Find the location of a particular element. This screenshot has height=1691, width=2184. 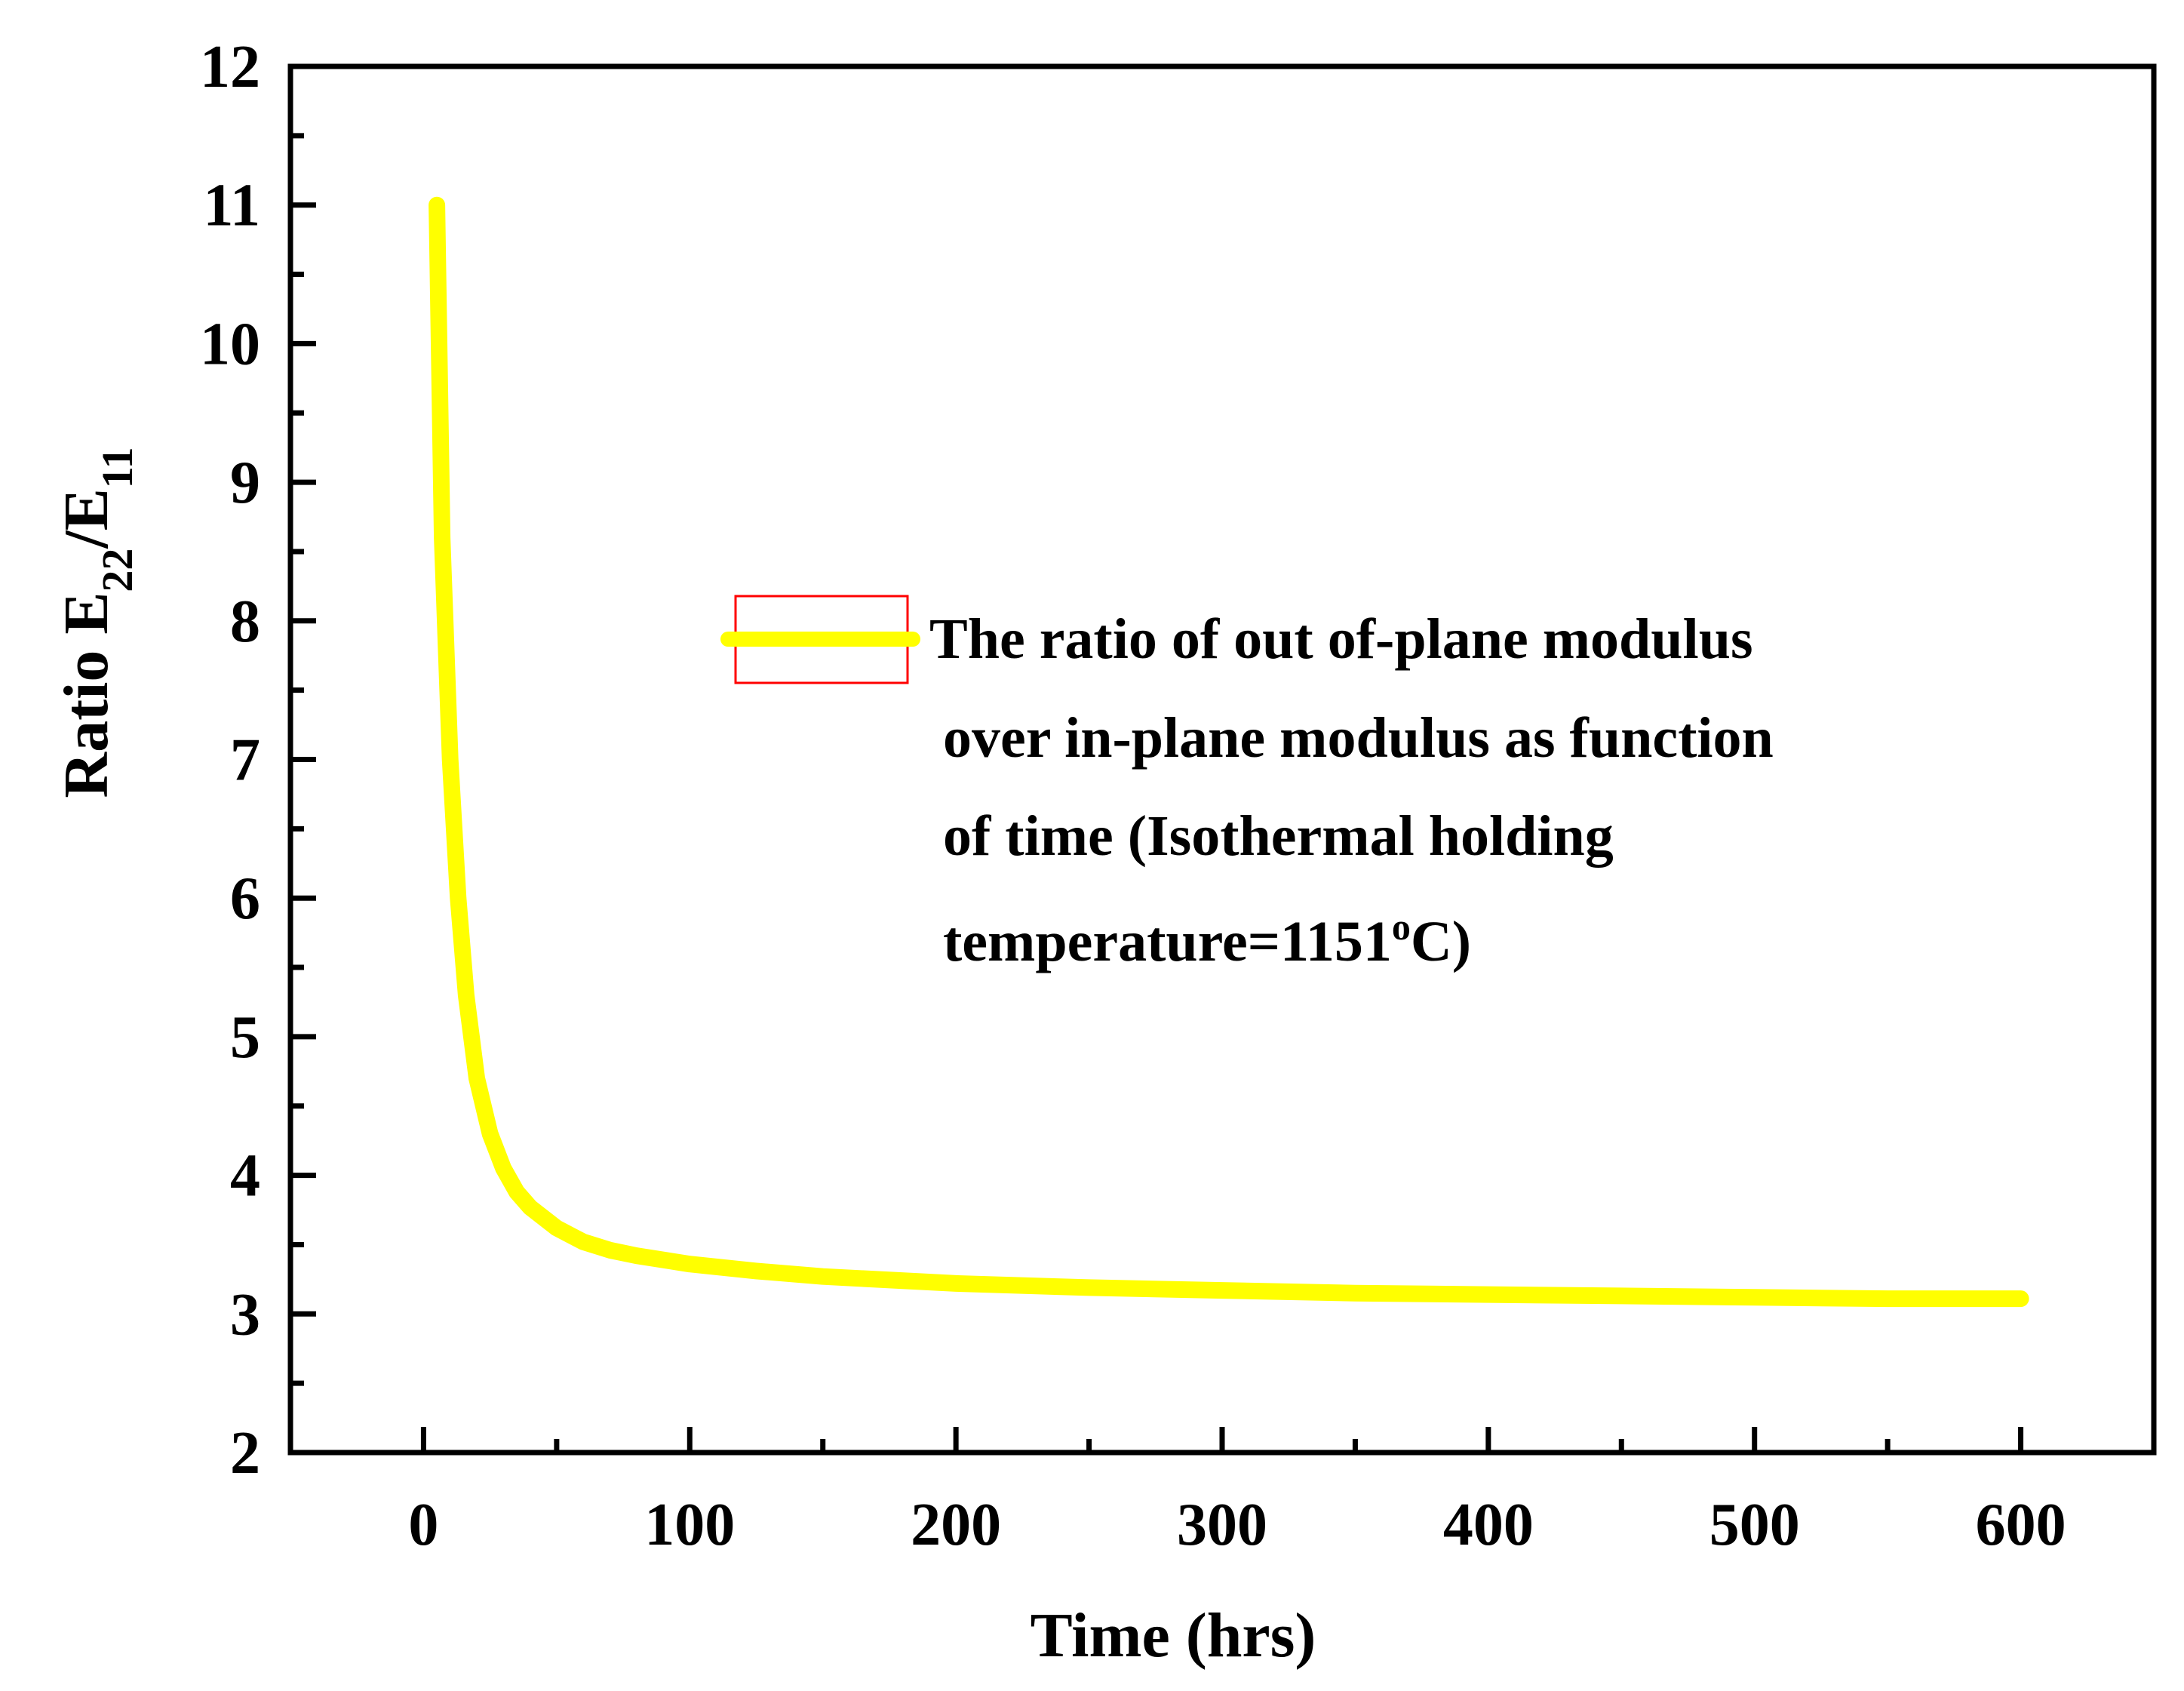

y-tick-label: 9 is located at coordinates (245, 483).